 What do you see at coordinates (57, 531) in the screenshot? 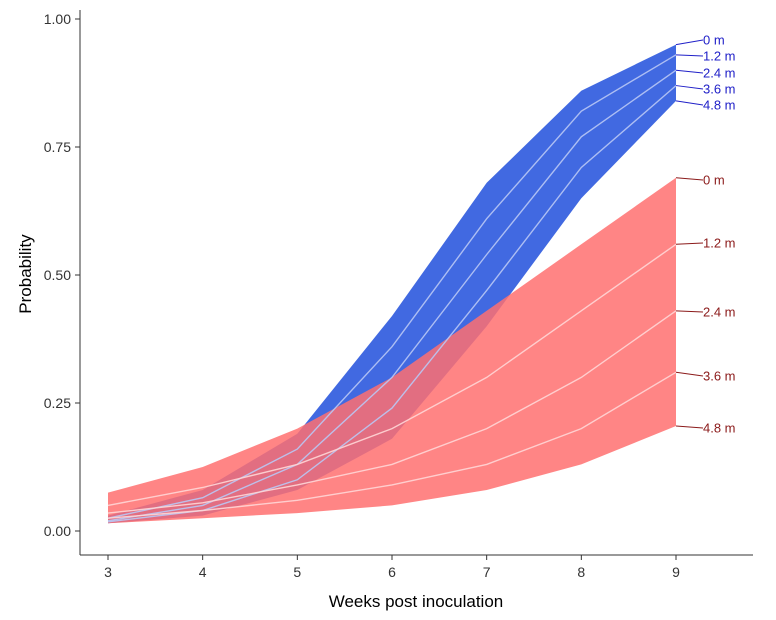
I see `y-tick-label: 0.00` at bounding box center [57, 531].